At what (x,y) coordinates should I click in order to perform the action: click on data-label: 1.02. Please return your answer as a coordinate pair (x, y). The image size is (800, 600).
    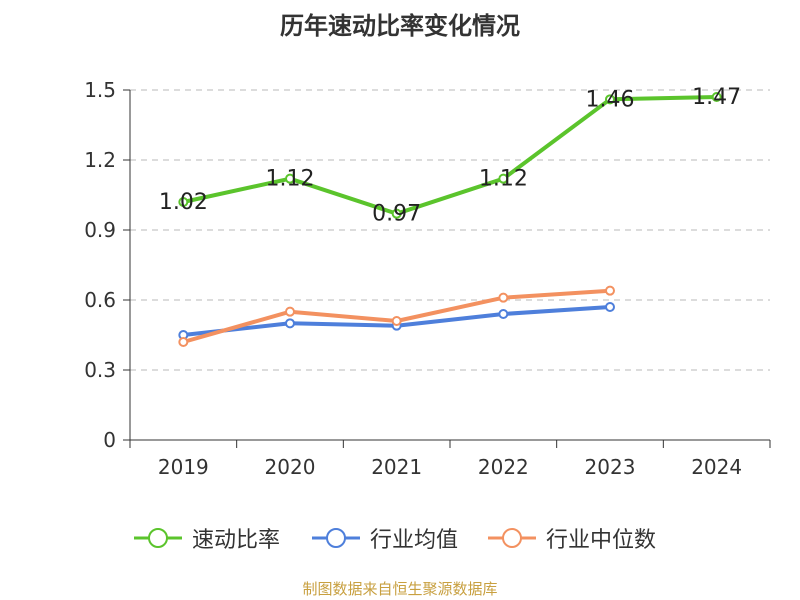
    Looking at the image, I should click on (183, 202).